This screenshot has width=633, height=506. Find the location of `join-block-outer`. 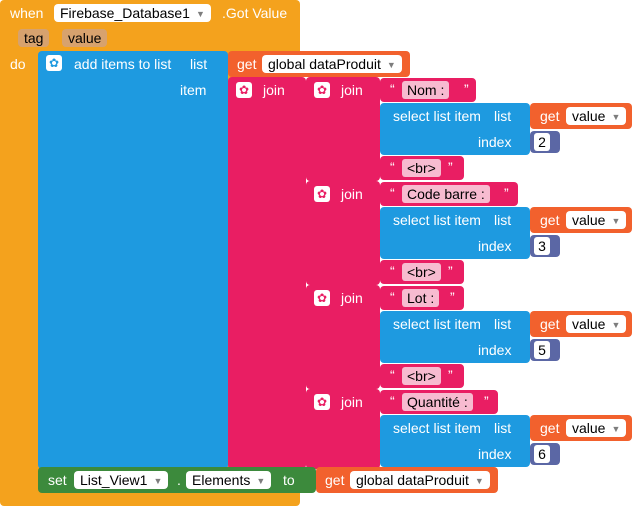

join-block-outer is located at coordinates (267, 273).